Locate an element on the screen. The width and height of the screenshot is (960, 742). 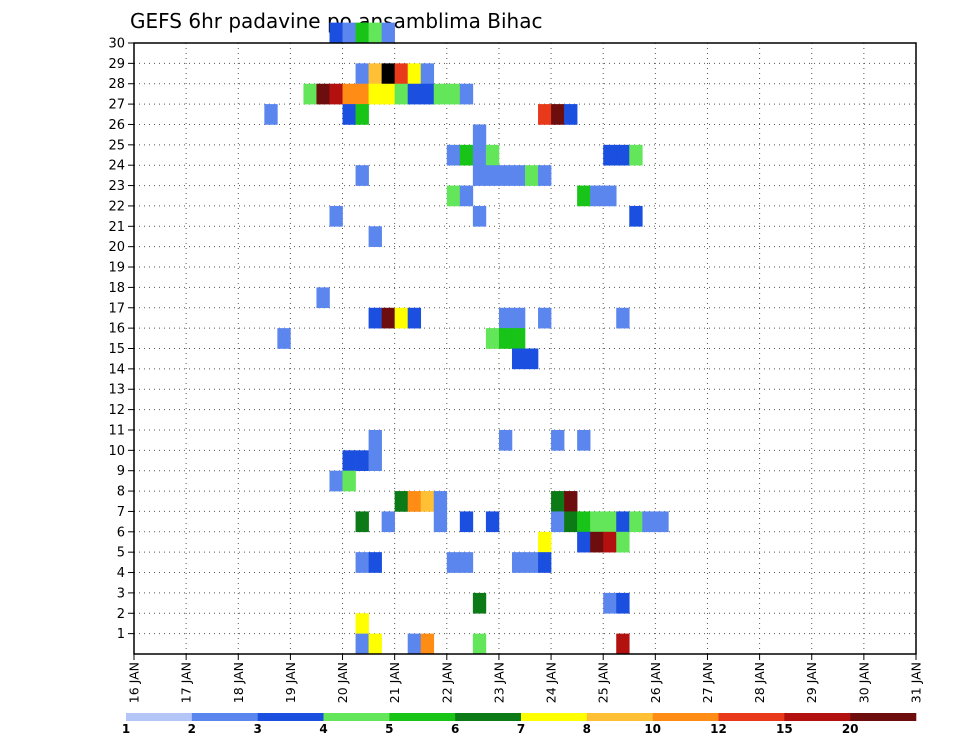
y-tick-label: 26 is located at coordinates (116, 125).